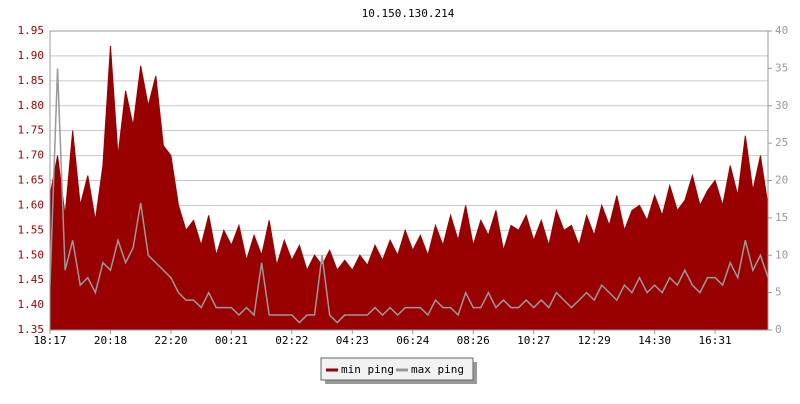 Image resolution: width=800 pixels, height=404 pixels. What do you see at coordinates (781, 254) in the screenshot?
I see `y2-tick-label: 10` at bounding box center [781, 254].